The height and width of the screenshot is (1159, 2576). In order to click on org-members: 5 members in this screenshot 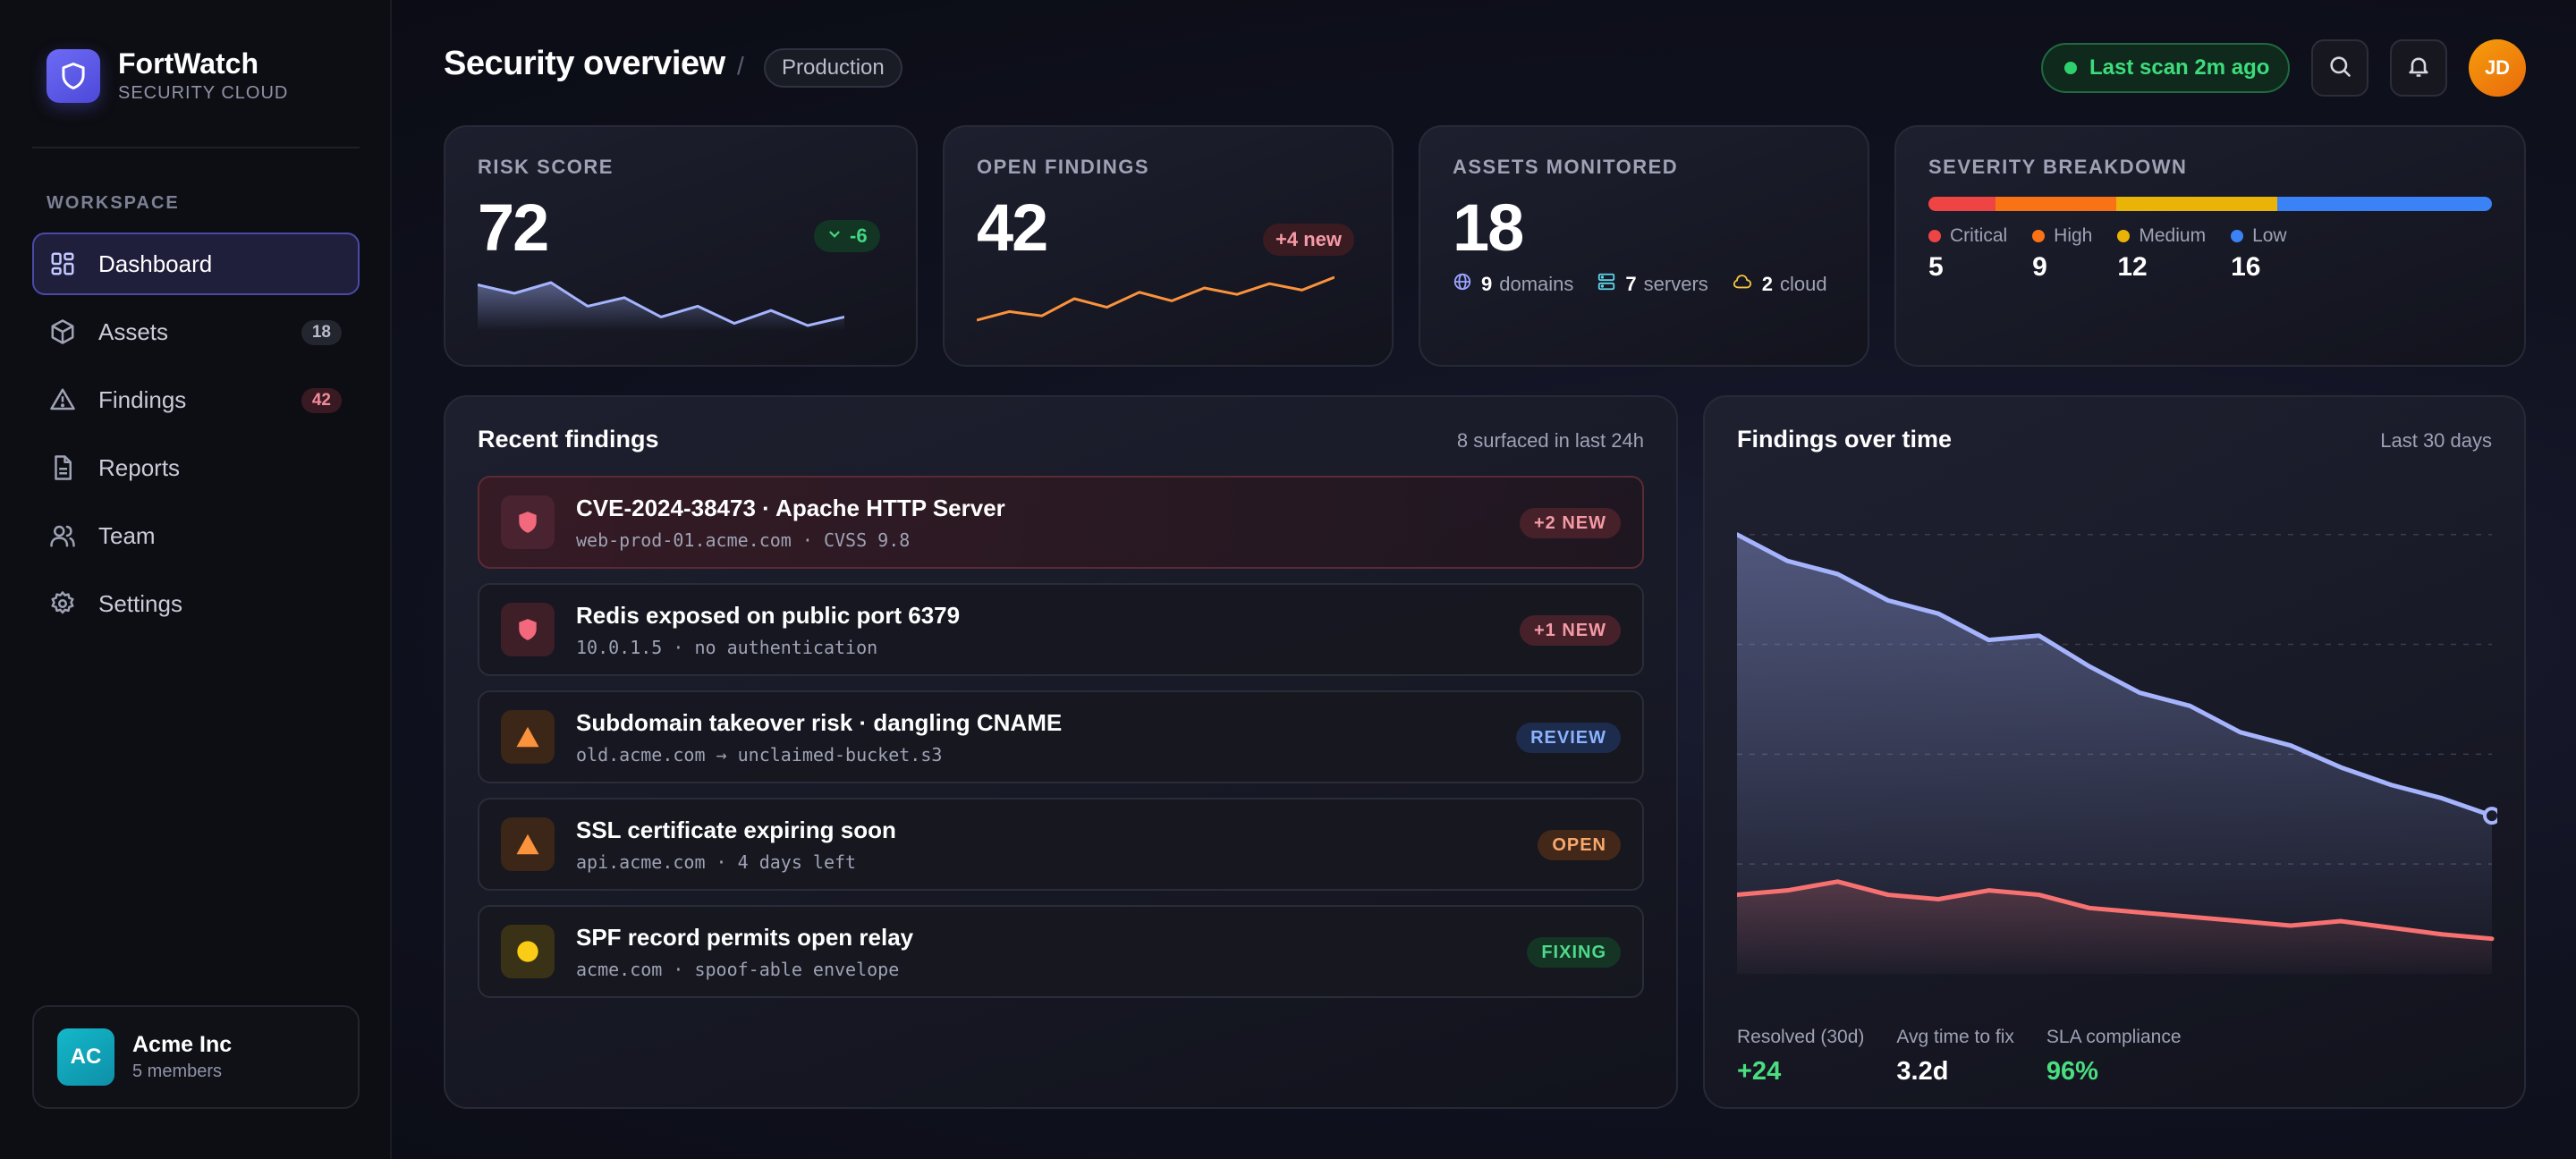, I will do `click(177, 1071)`.